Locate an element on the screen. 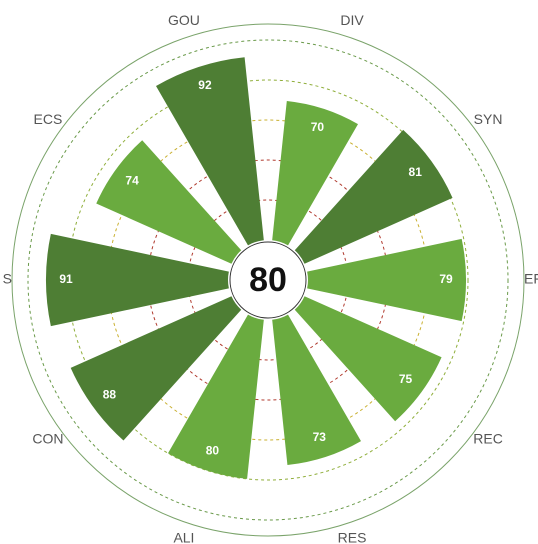 This screenshot has height=544, width=538. center-value: 80 is located at coordinates (268, 280).